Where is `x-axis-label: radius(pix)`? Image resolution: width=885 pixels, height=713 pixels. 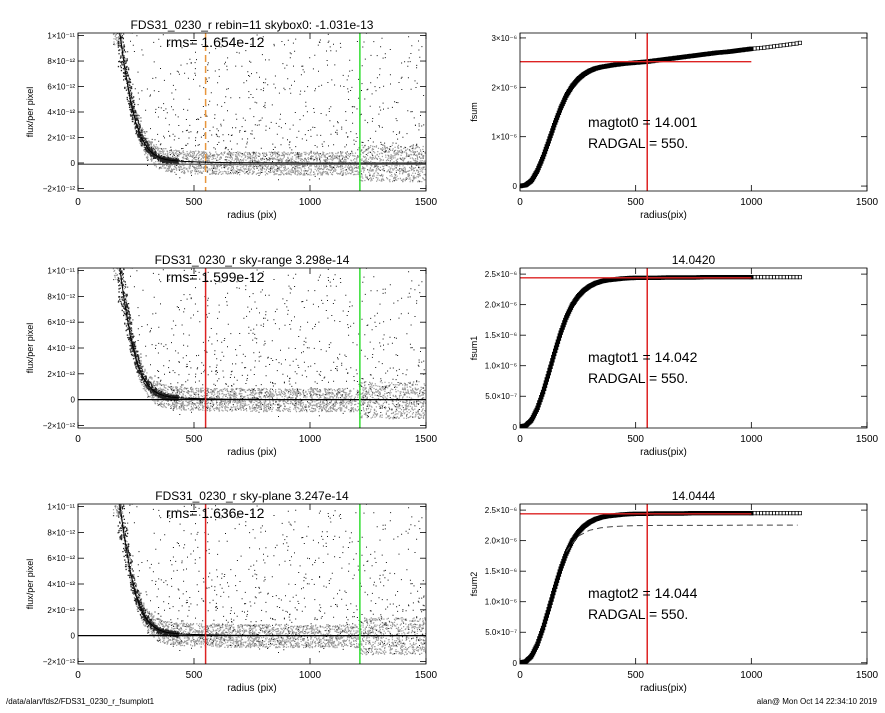
x-axis-label: radius(pix) is located at coordinates (663, 215).